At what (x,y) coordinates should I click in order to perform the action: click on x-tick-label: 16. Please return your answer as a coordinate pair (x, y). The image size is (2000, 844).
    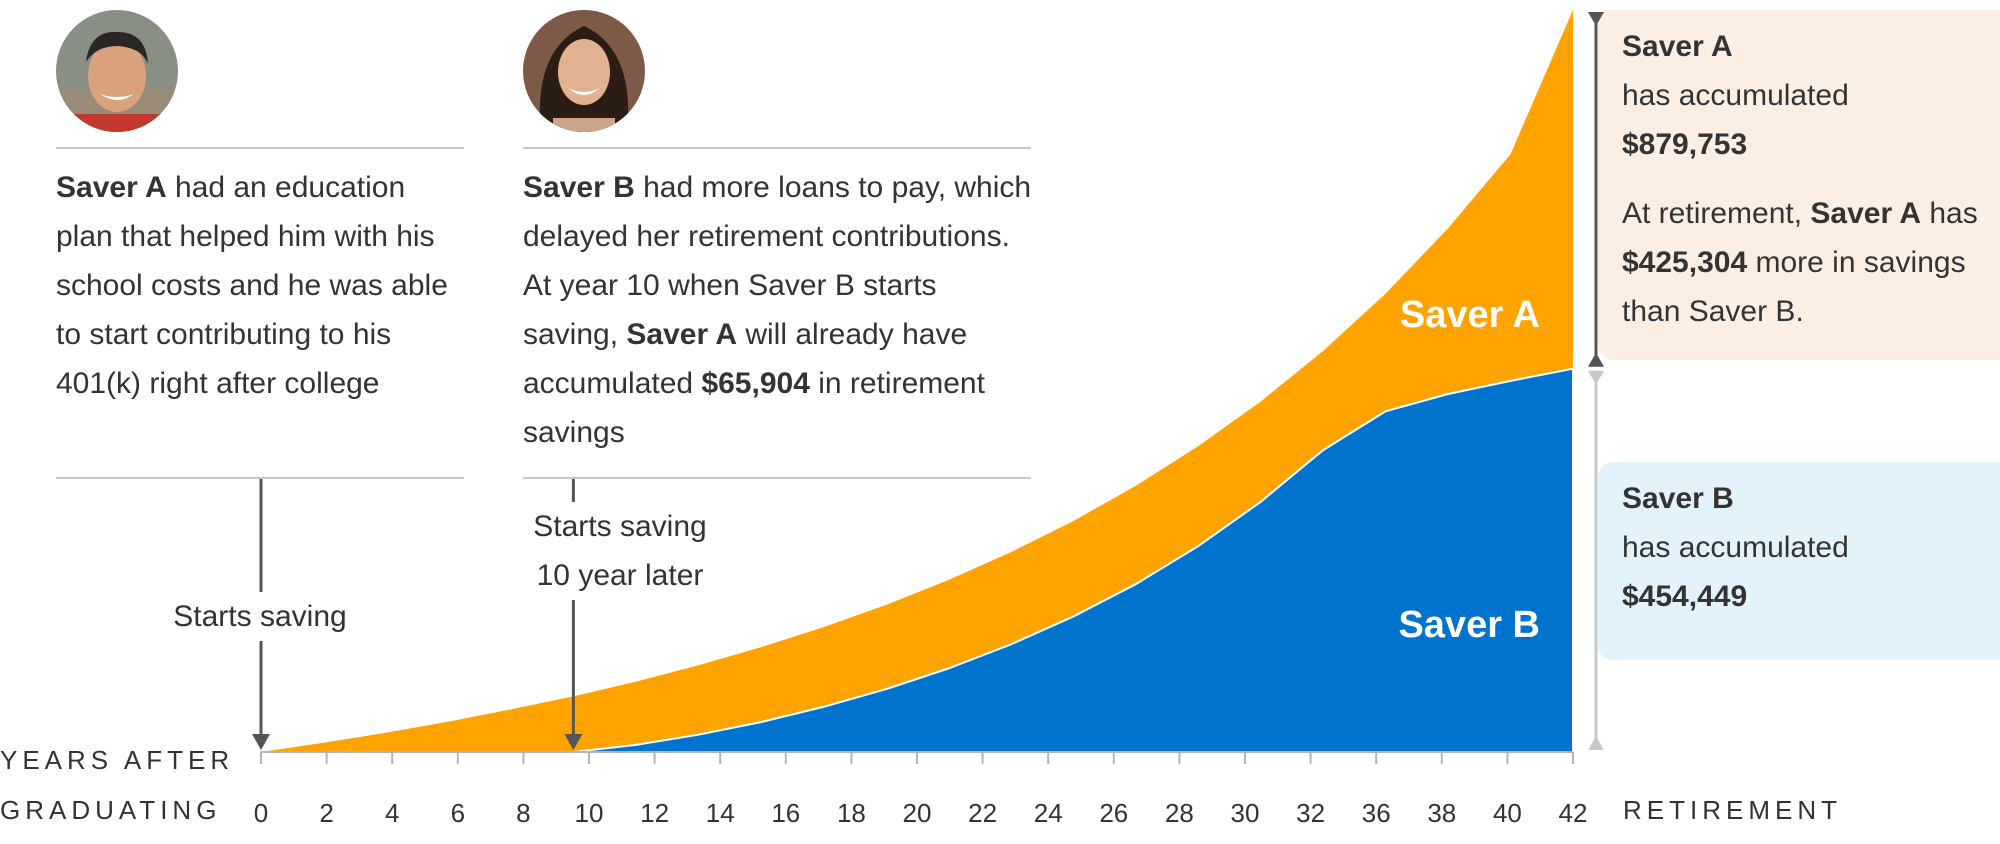
    Looking at the image, I should click on (785, 813).